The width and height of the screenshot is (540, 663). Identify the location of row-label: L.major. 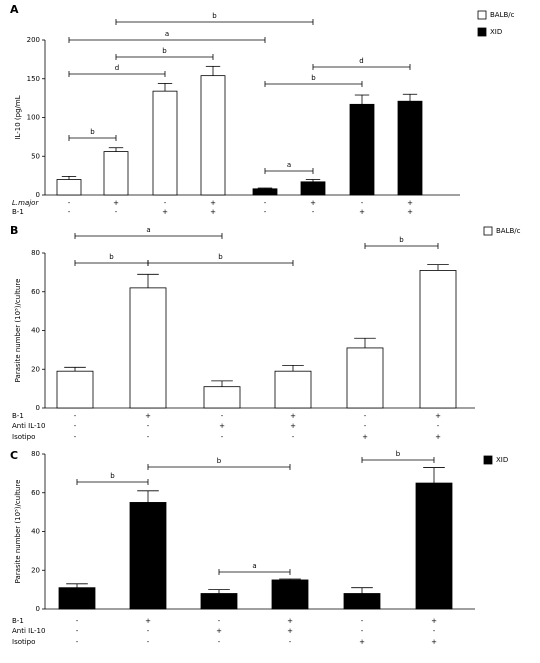
(25, 203).